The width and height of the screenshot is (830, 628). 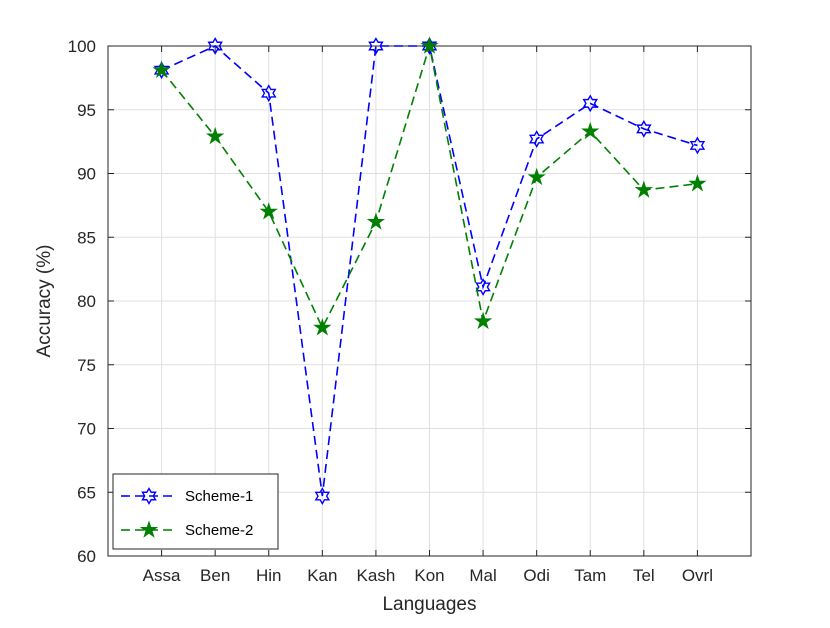 What do you see at coordinates (215, 575) in the screenshot?
I see `x-tick-label: Ben` at bounding box center [215, 575].